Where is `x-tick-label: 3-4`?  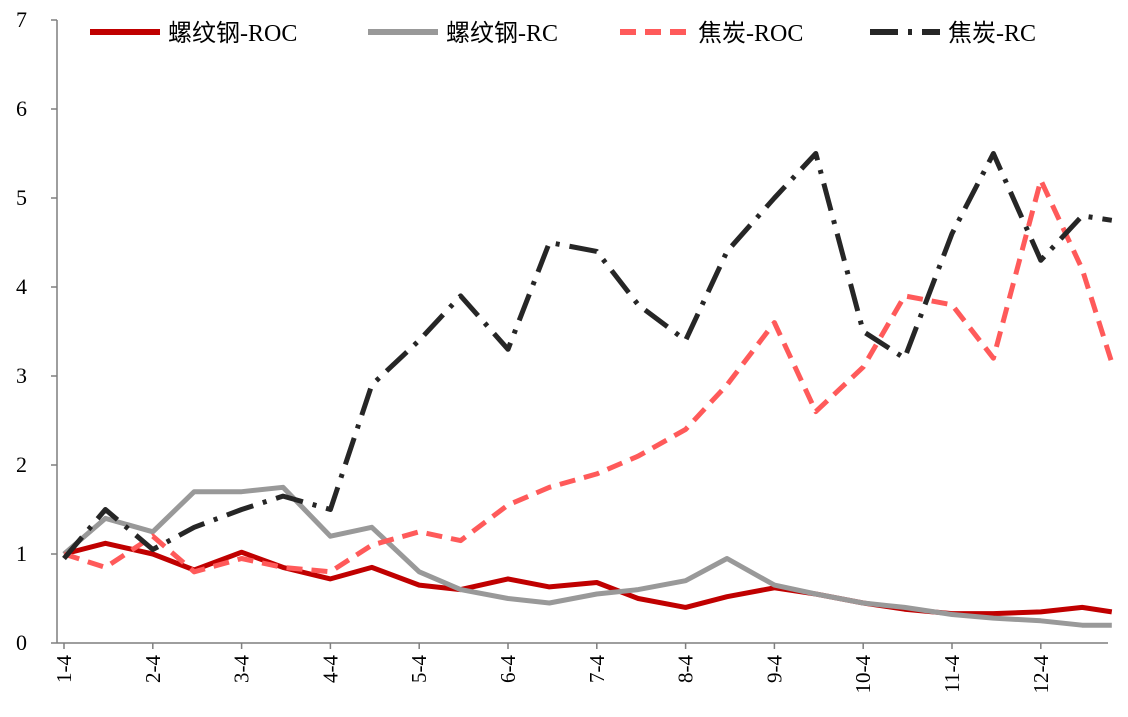
x-tick-label: 3-4 is located at coordinates (242, 669).